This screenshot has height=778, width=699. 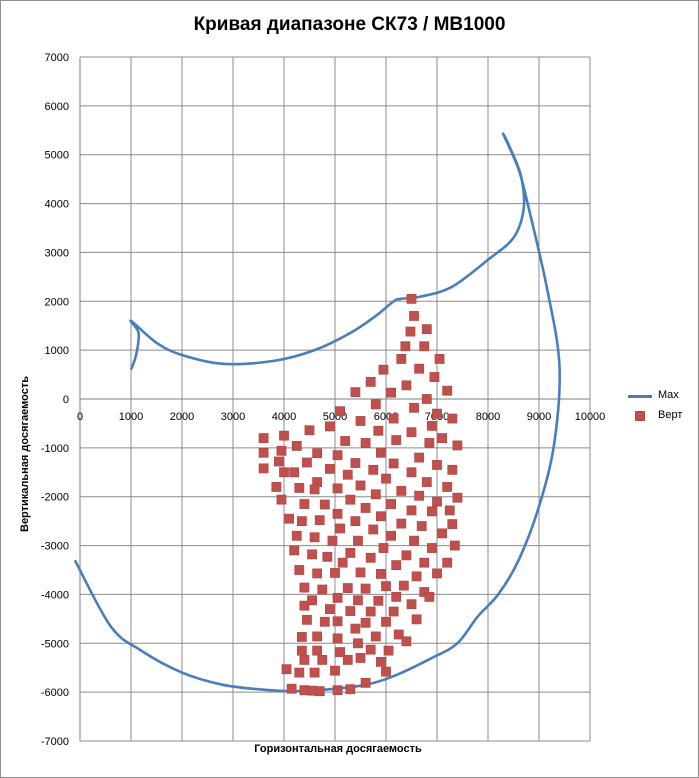 What do you see at coordinates (55, 644) in the screenshot?
I see `y-tick-label: -5000` at bounding box center [55, 644].